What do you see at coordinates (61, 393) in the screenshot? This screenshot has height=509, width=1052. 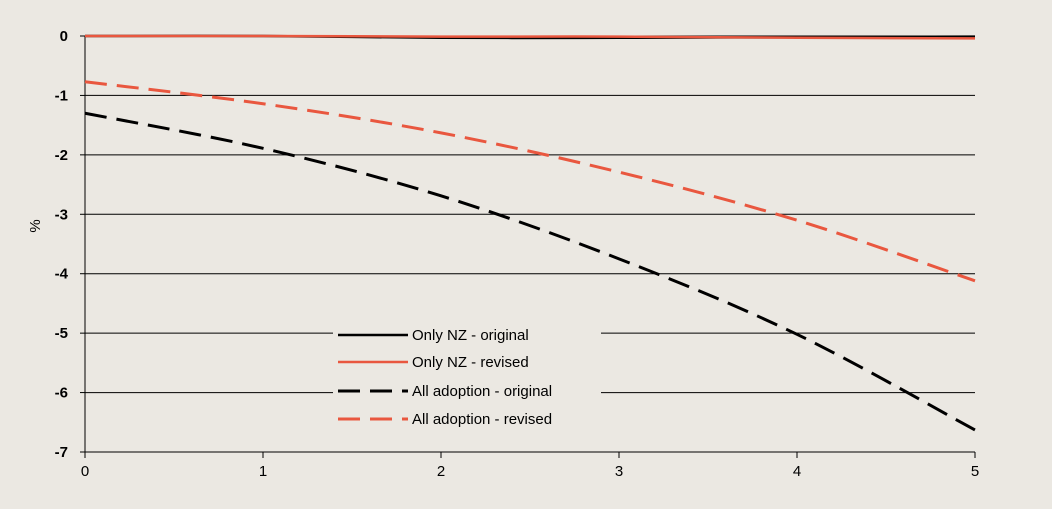 I see `y-tick-label: -6` at bounding box center [61, 393].